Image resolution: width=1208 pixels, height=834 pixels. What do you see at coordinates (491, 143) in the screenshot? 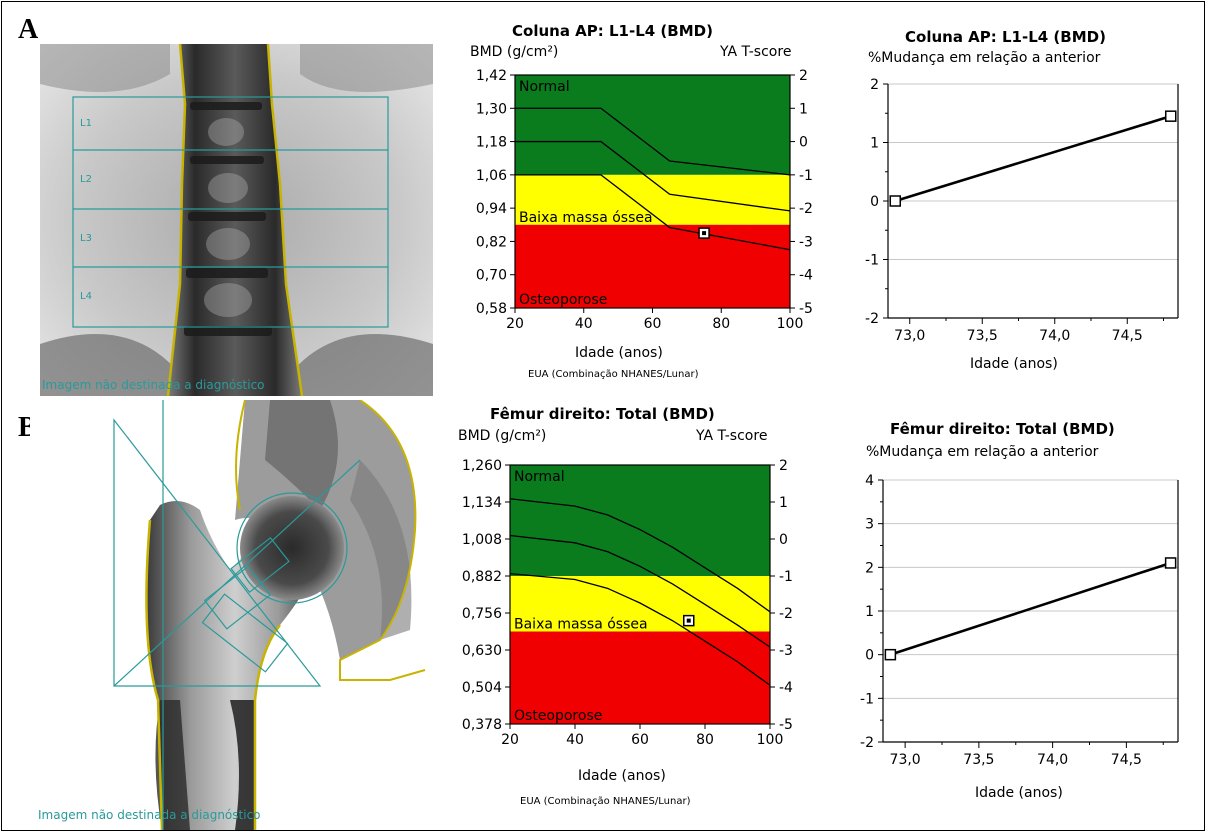
I see `y-tick-label-5: 1,18` at bounding box center [491, 143].